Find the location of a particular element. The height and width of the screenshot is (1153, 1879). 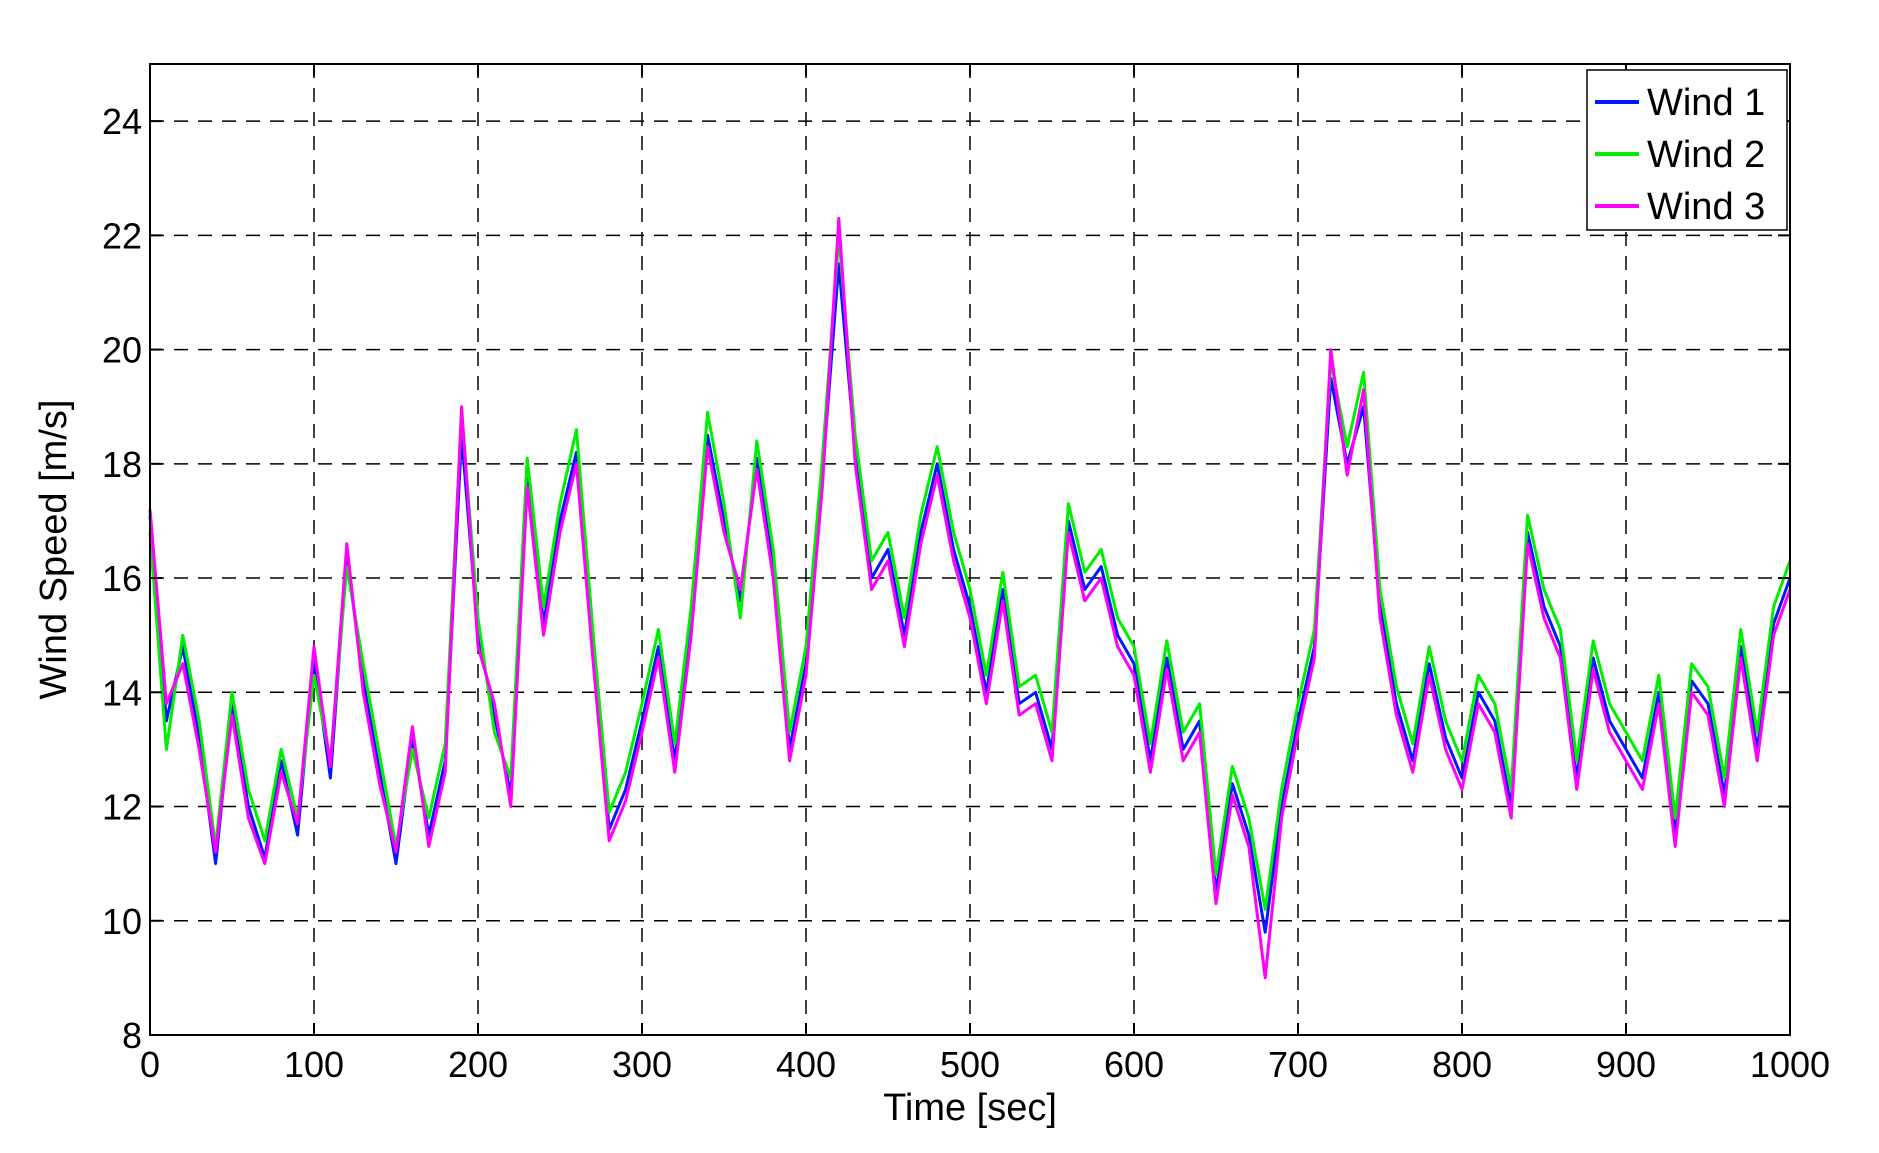

legend-label-wind-2: Wind 2 is located at coordinates (1706, 155).